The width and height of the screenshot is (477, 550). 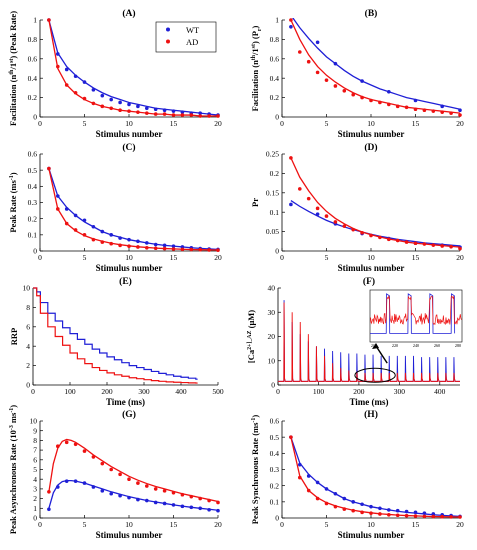 I want to click on y-tick-label: 0.8, so click(x=33, y=39).